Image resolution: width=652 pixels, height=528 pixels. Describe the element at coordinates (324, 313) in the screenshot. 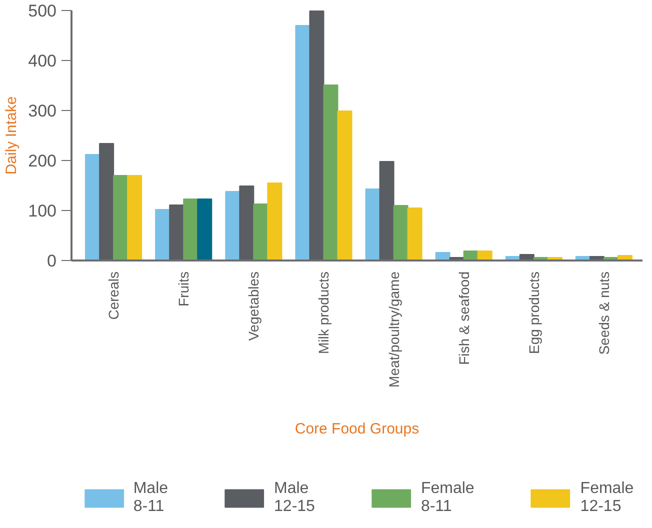

I see `x-tick-label: Milk products` at that location.